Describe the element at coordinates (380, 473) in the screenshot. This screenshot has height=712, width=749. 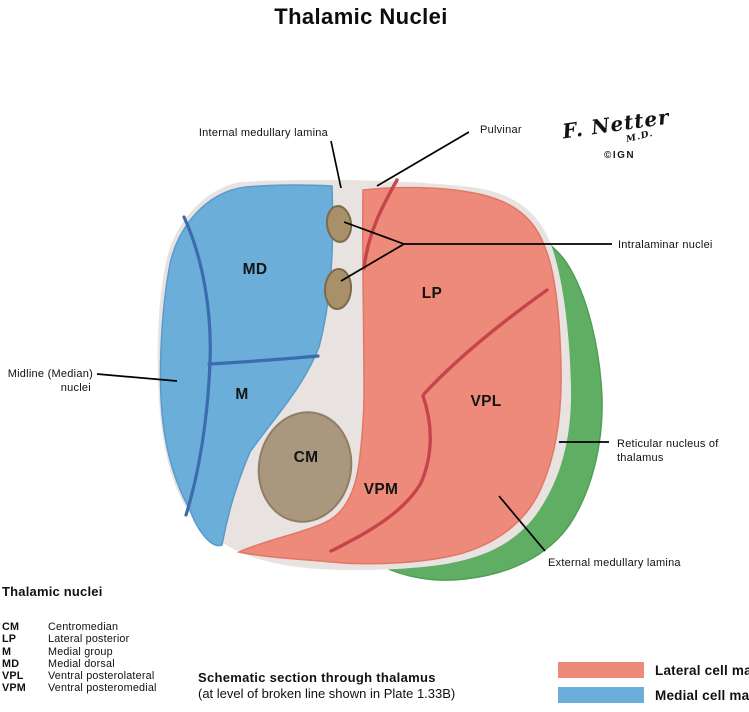
I see `vpl-vpm-divider-line` at that location.